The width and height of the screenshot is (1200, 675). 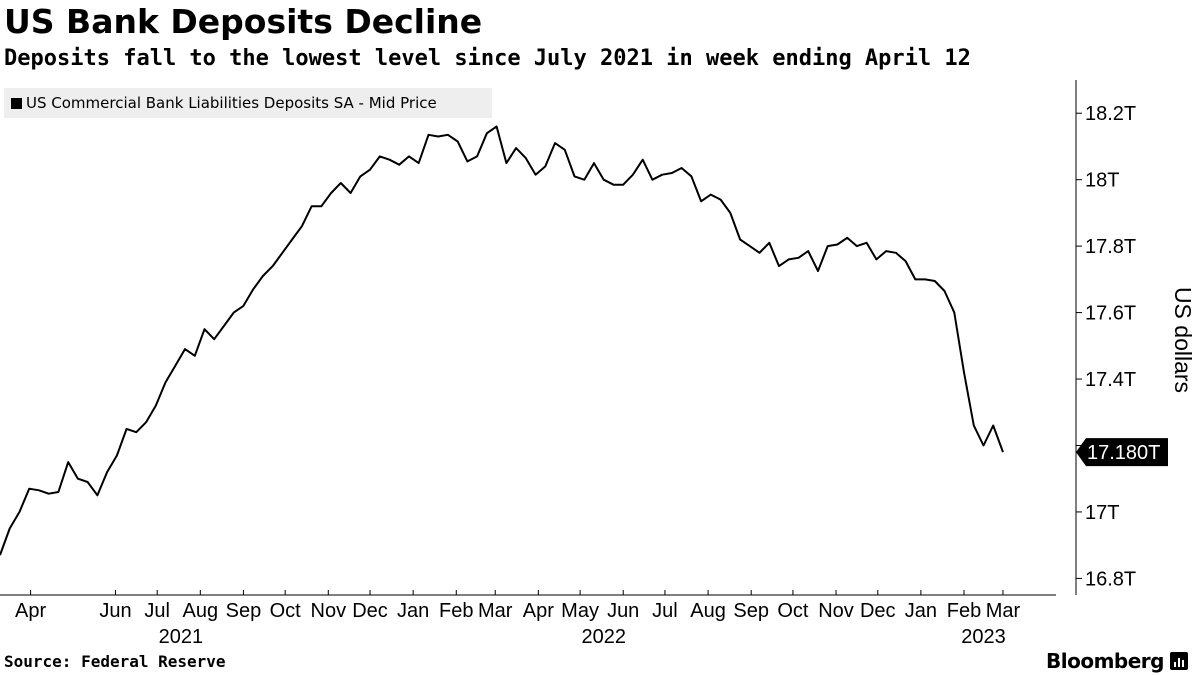 What do you see at coordinates (1102, 181) in the screenshot?
I see `y-tick-label: 18T` at bounding box center [1102, 181].